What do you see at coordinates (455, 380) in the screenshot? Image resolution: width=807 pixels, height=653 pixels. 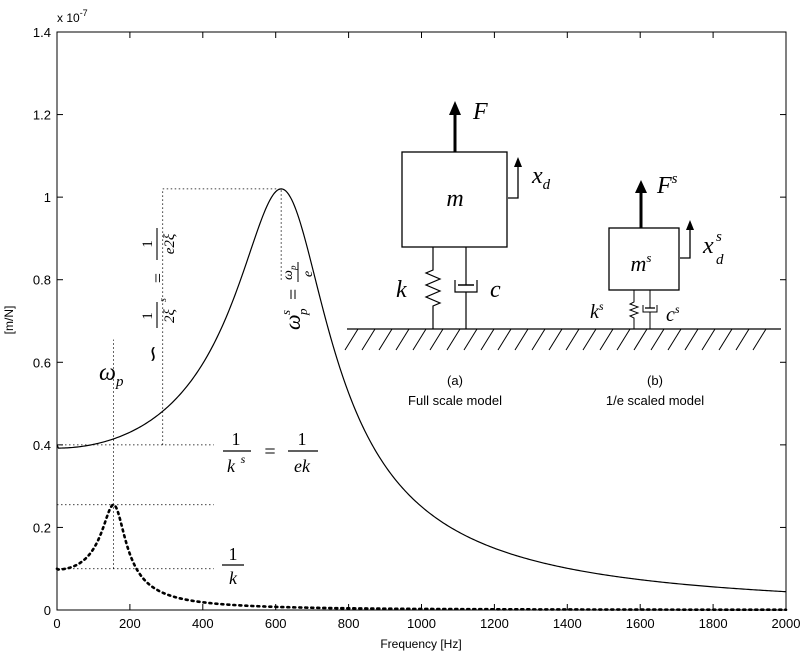 I see `caption-a-letter: (a)` at bounding box center [455, 380].